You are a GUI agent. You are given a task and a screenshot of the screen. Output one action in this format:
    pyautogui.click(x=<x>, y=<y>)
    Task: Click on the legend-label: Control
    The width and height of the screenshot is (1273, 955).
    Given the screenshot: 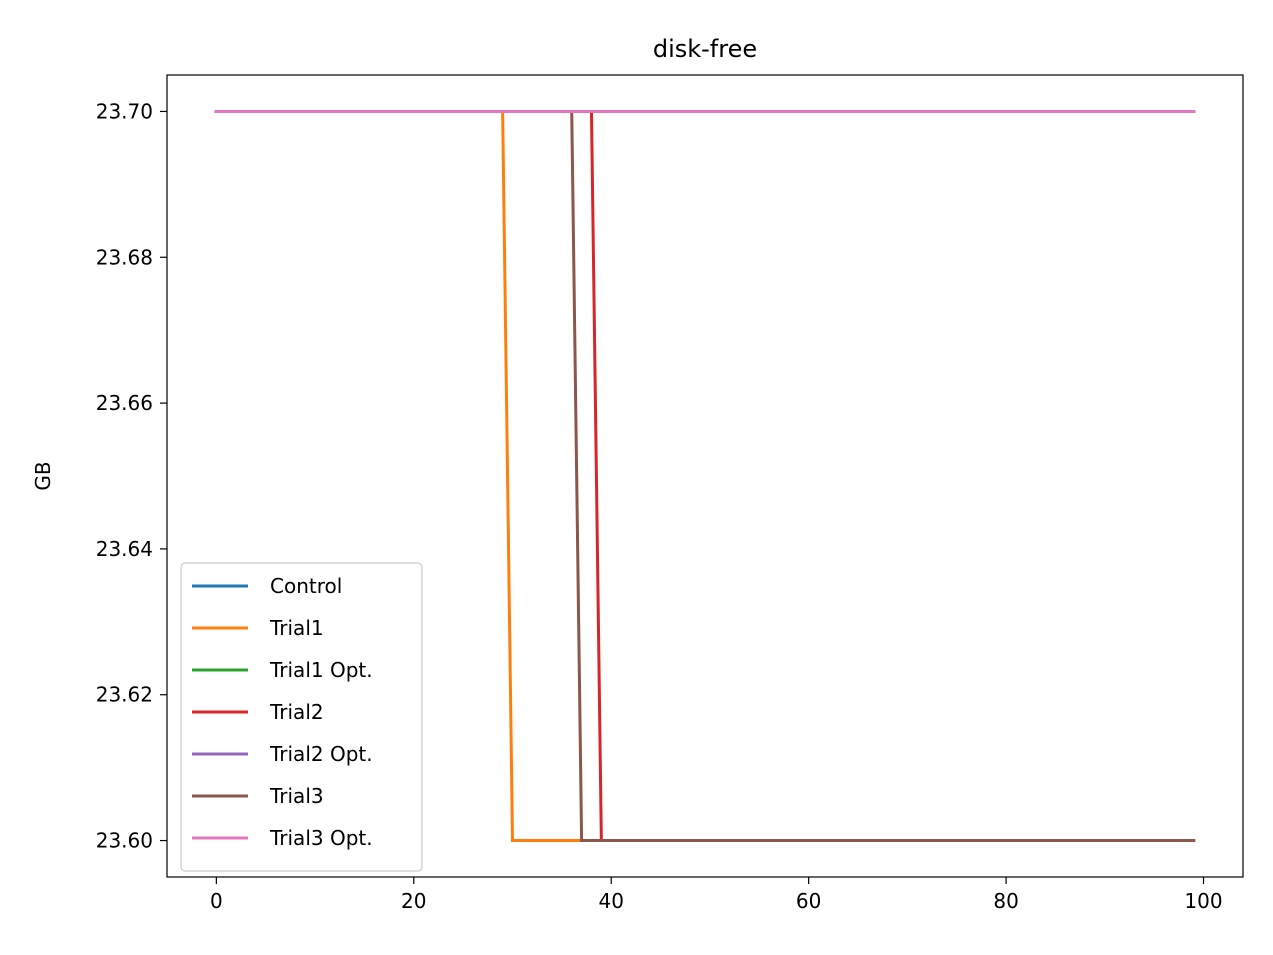 What is the action you would take?
    pyautogui.click(x=306, y=586)
    